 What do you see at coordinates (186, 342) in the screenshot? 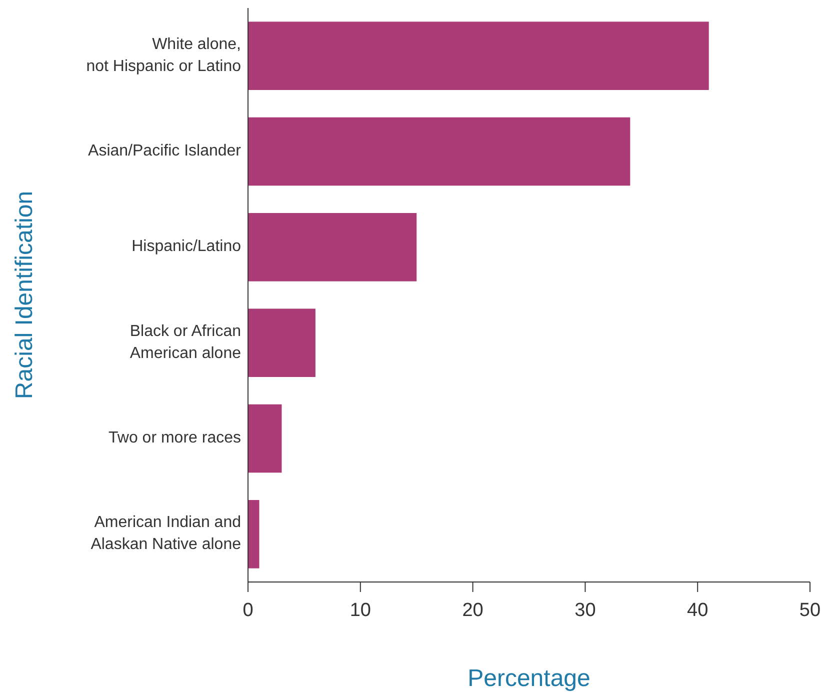
I see `y-tick-label: Black or African American alone` at bounding box center [186, 342].